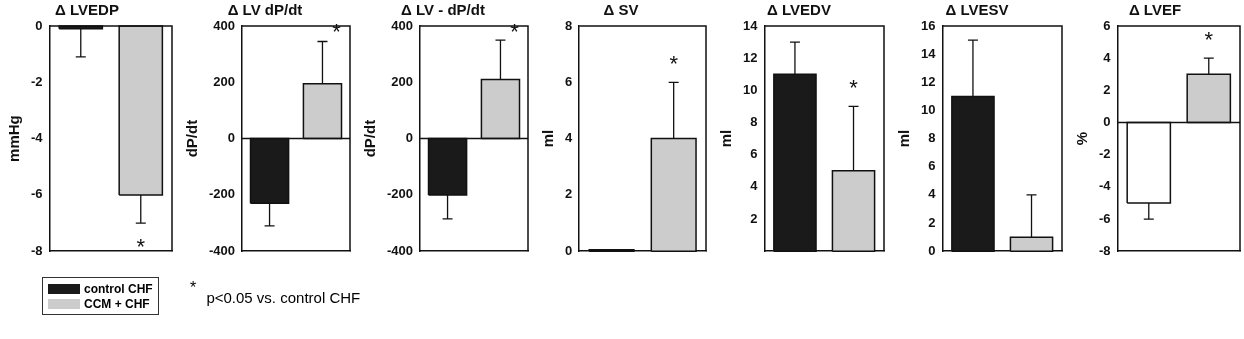  I want to click on legend-label: control CHF, so click(118, 288).